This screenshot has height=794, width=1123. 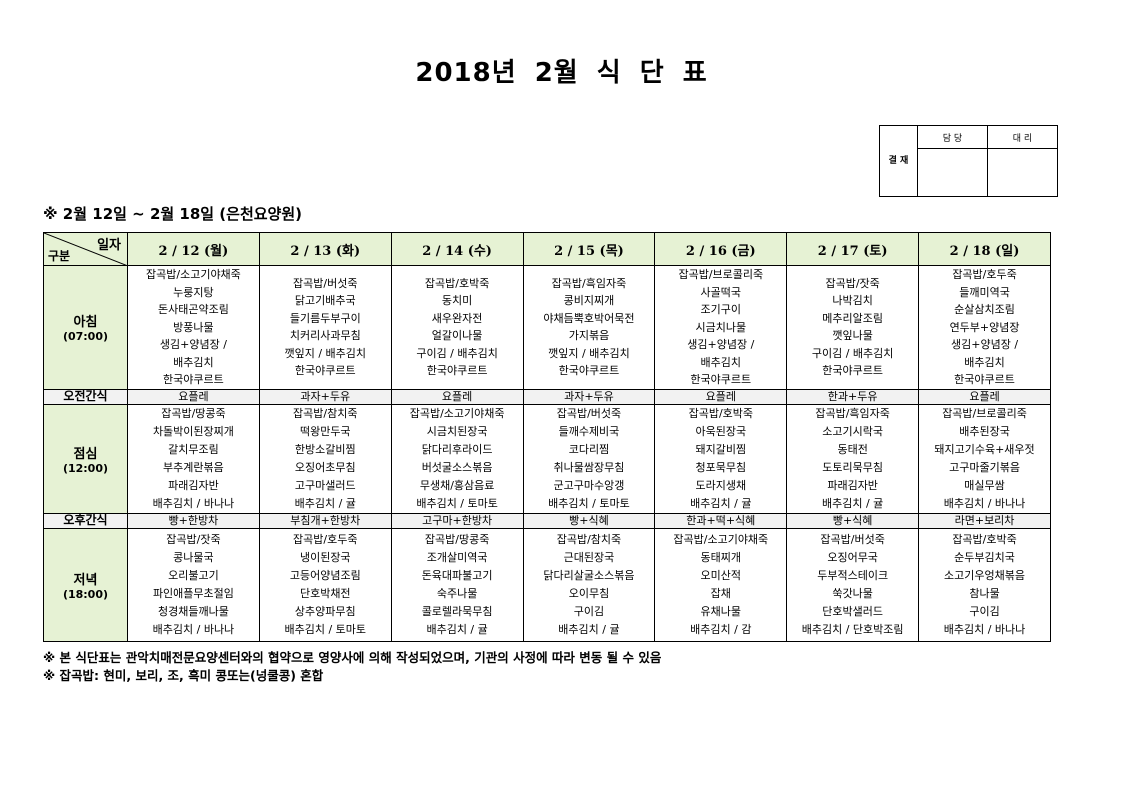 What do you see at coordinates (193, 327) in the screenshot?
I see `menu-item: 방풍나물` at bounding box center [193, 327].